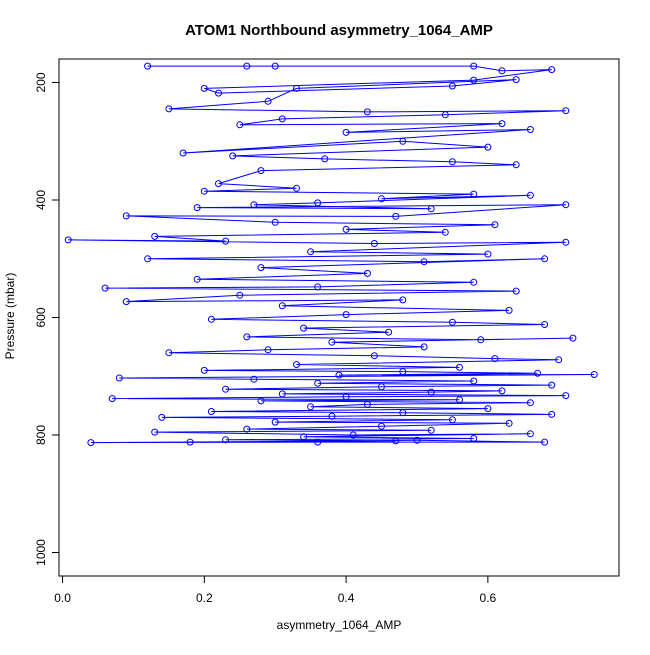  Describe the element at coordinates (488, 598) in the screenshot. I see `x-tick-label: 0.6` at that location.